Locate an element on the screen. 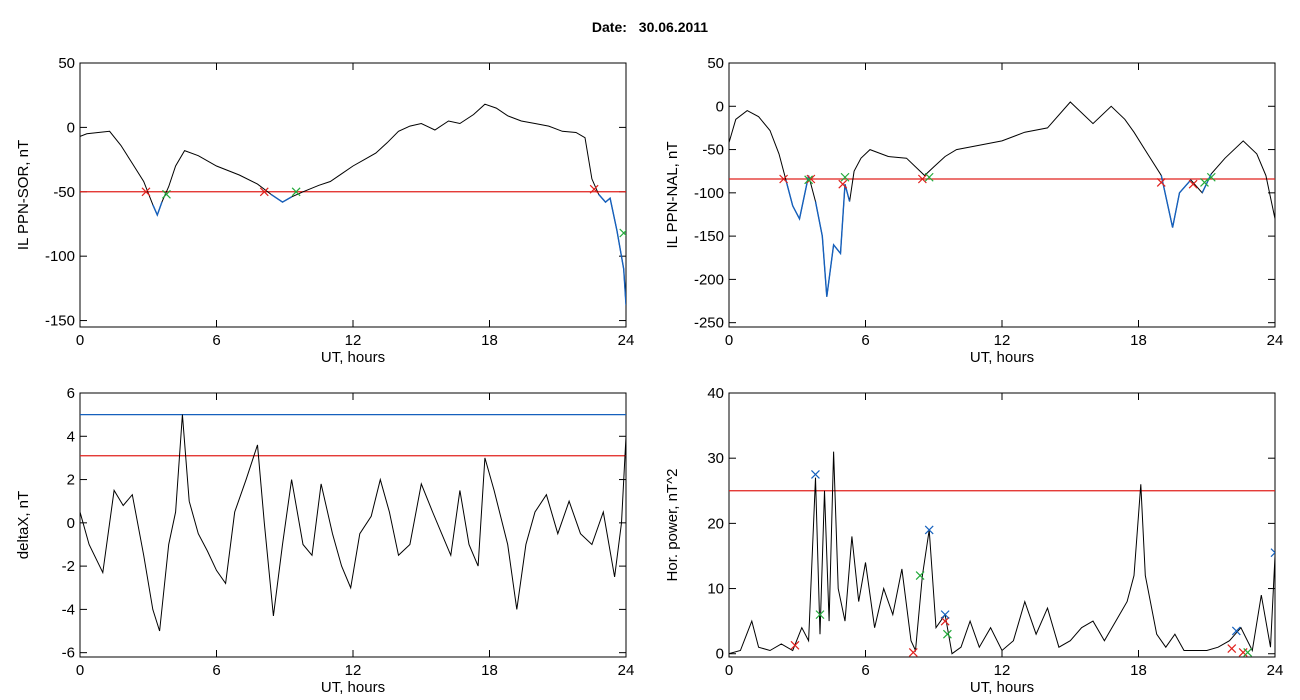 The height and width of the screenshot is (700, 1300). date-value: 30.06.2011 is located at coordinates (673, 27).